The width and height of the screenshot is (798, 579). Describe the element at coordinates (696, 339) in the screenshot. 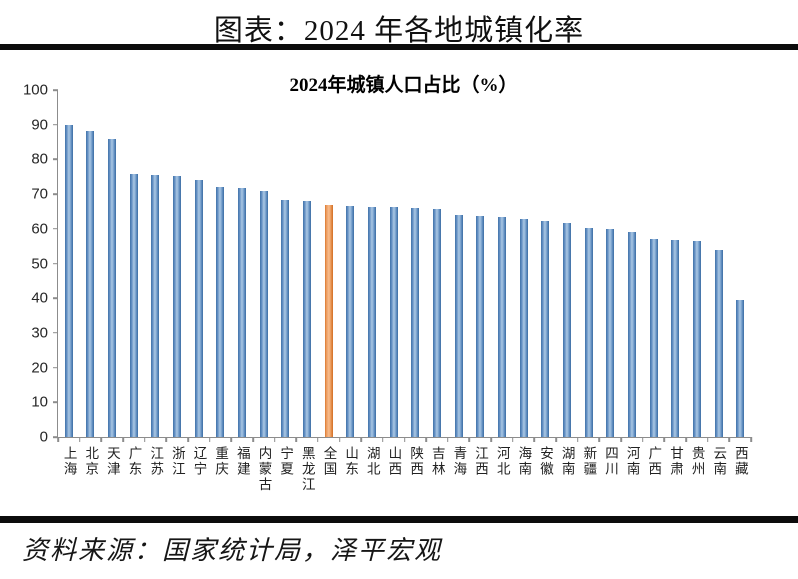

I see `chart-bar-贵州` at that location.